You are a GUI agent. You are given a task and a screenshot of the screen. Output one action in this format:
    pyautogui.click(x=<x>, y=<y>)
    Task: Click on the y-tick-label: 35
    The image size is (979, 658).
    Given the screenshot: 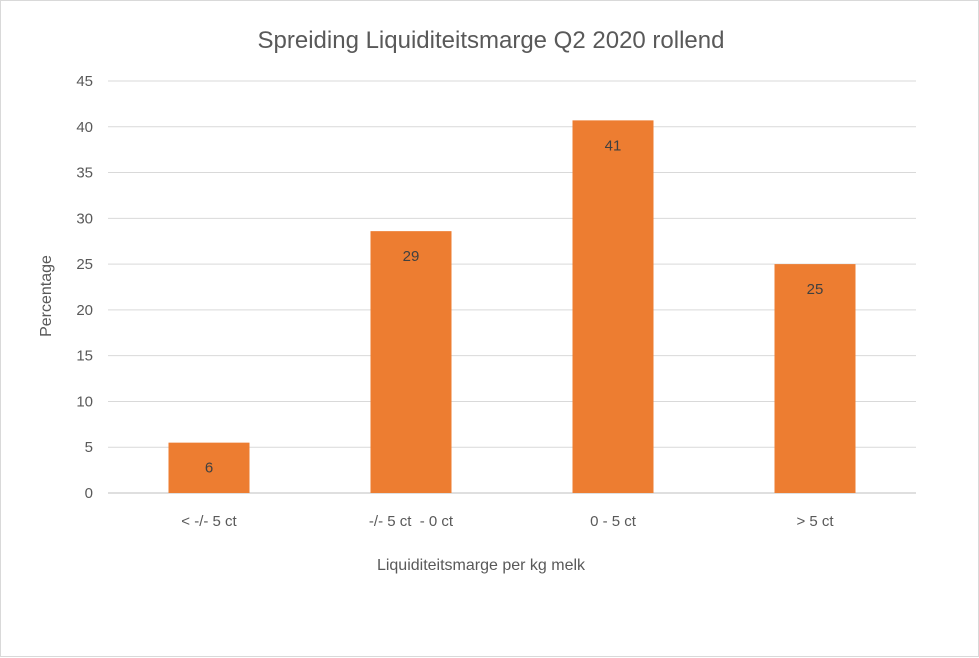 What is the action you would take?
    pyautogui.click(x=84, y=173)
    